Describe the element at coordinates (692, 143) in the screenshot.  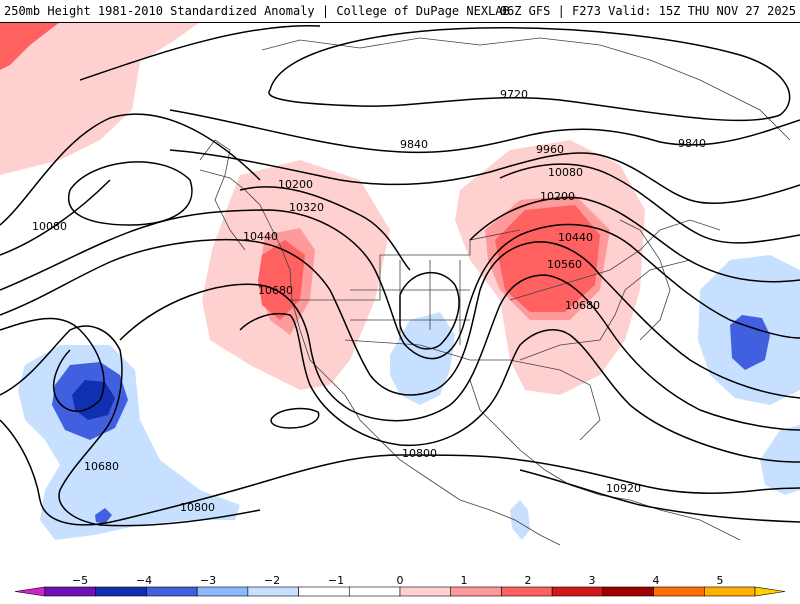
I see `contour-label-9840-b: 9840` at that location.